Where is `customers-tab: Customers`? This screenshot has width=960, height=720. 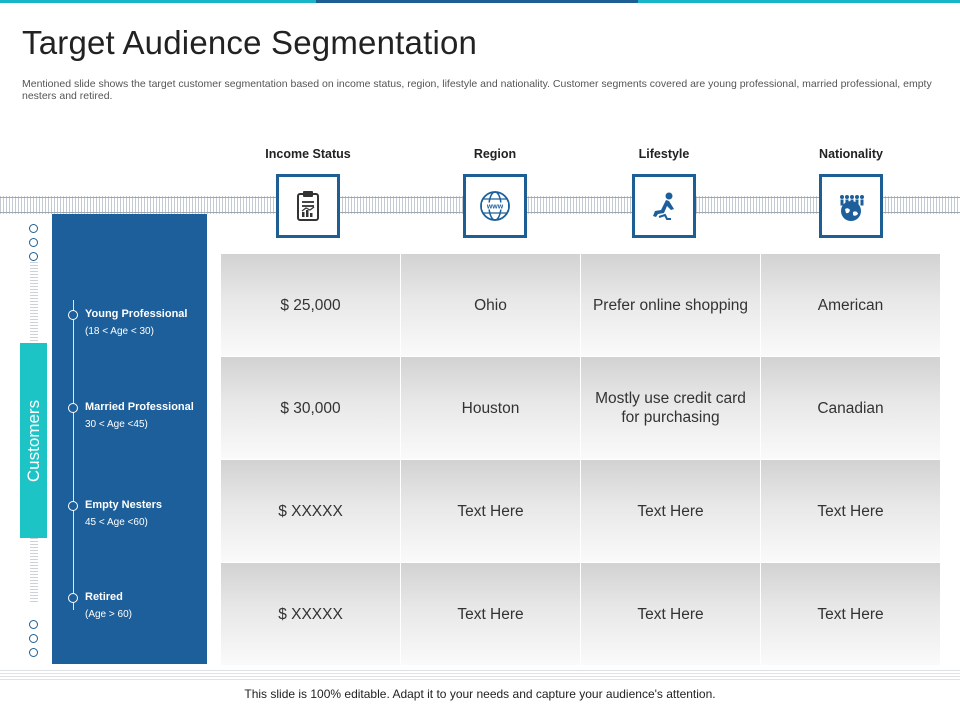
customers-tab: Customers is located at coordinates (33, 440).